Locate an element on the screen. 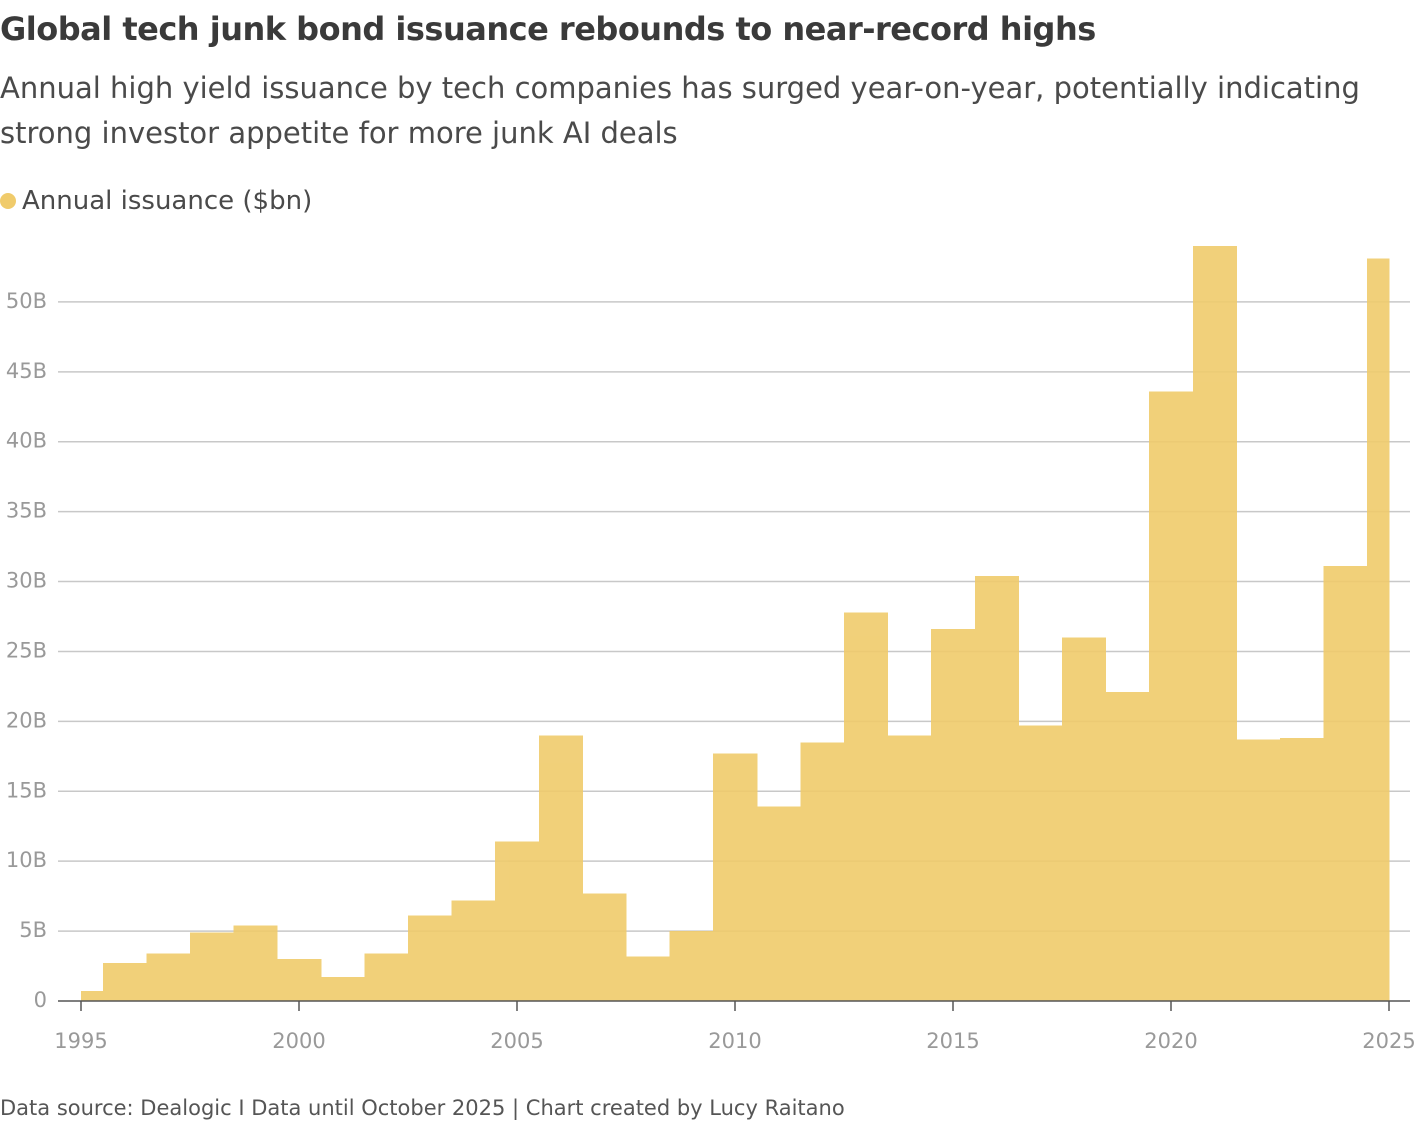 Image resolution: width=1420 pixels, height=1128 pixels. y-tick-label: 0 is located at coordinates (40, 1000).